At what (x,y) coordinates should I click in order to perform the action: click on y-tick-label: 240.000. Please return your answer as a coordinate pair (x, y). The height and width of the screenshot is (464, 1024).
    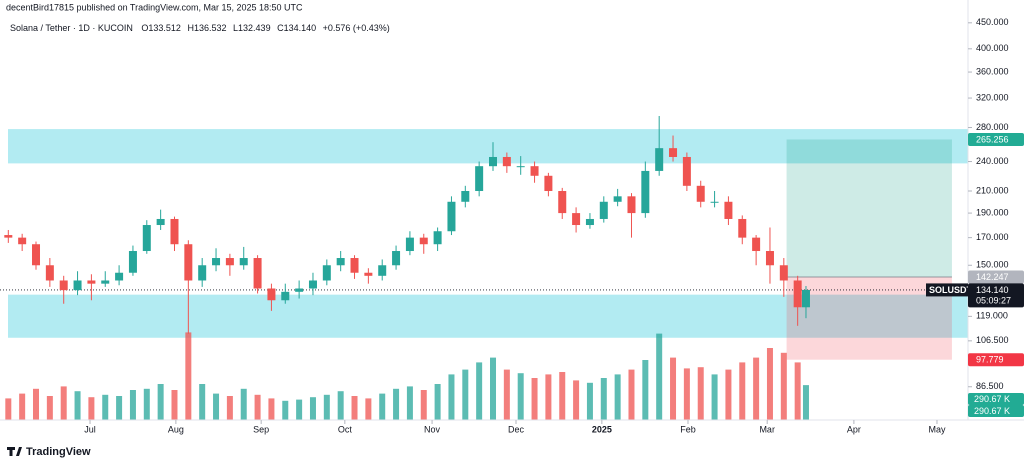
    Looking at the image, I should click on (992, 161).